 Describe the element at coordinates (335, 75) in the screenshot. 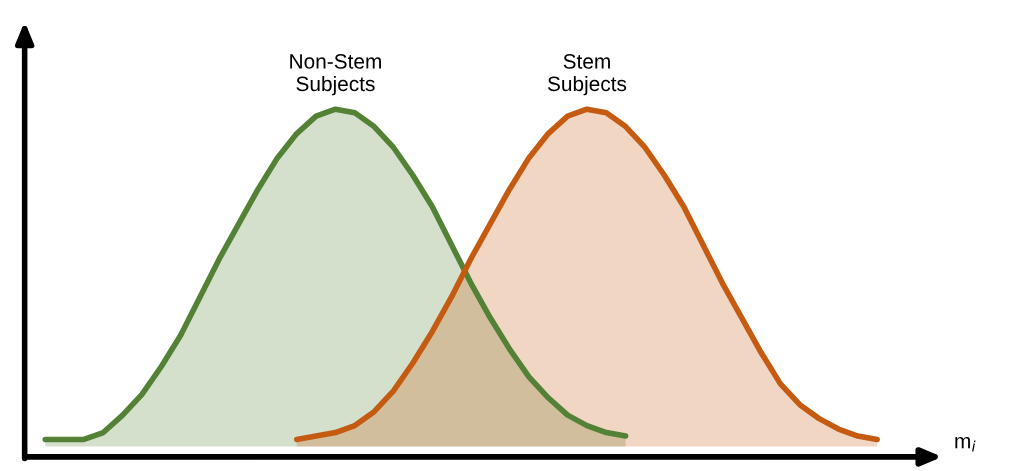

I see `series-label: Non-Stem Subjects` at that location.